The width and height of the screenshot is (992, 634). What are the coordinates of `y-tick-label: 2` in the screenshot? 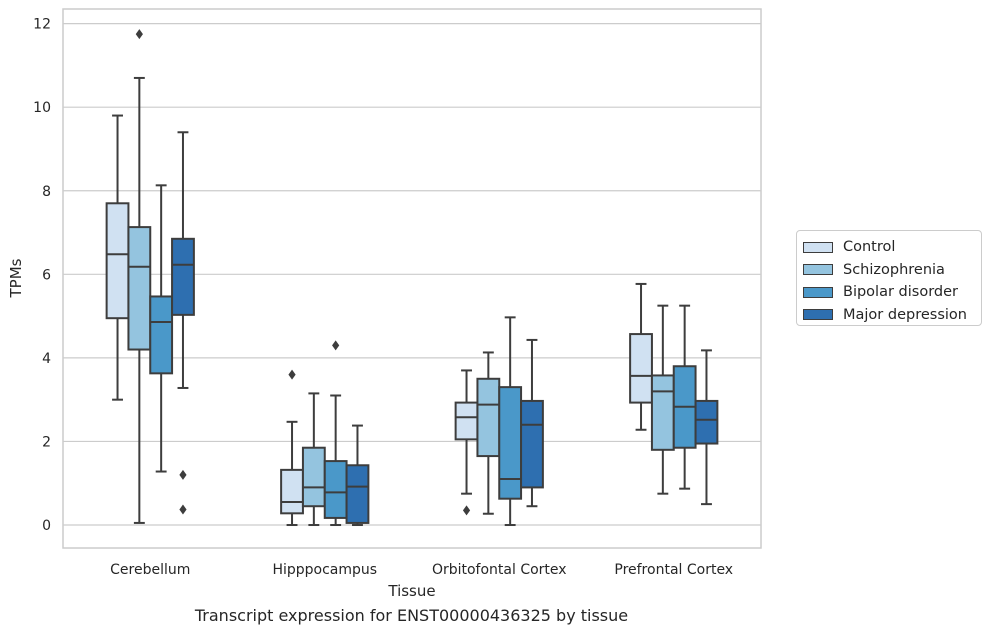 It's located at (46, 442).